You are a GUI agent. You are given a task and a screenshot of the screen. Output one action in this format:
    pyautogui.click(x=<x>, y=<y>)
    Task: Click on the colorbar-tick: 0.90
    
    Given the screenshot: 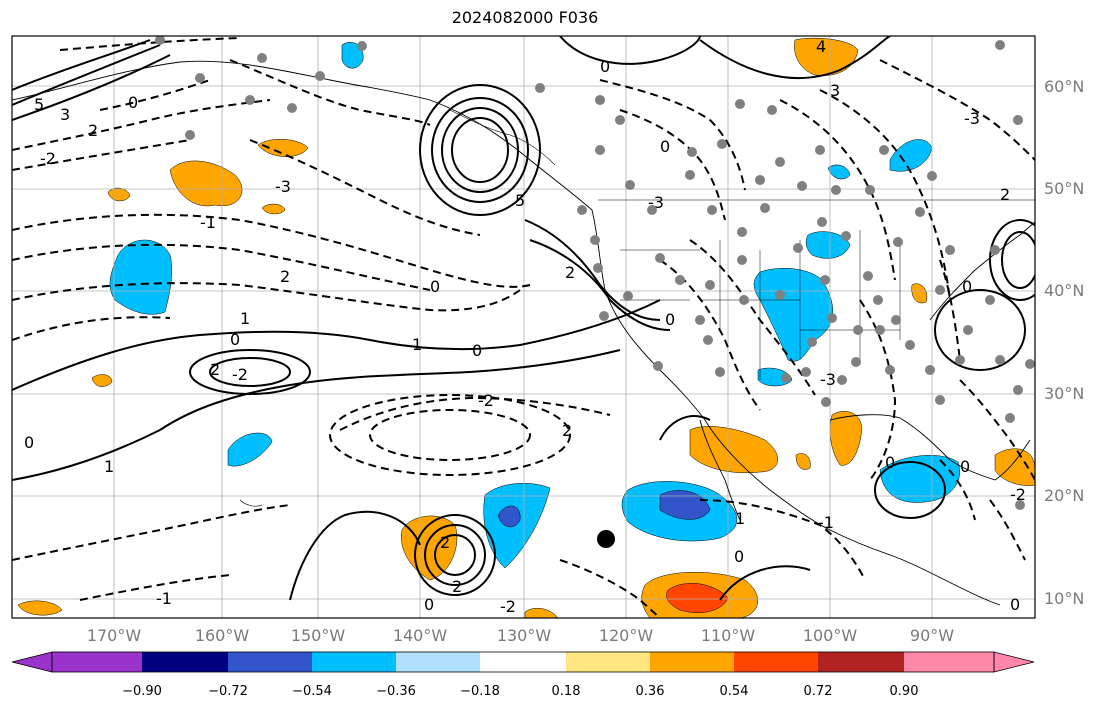 What is the action you would take?
    pyautogui.click(x=904, y=691)
    